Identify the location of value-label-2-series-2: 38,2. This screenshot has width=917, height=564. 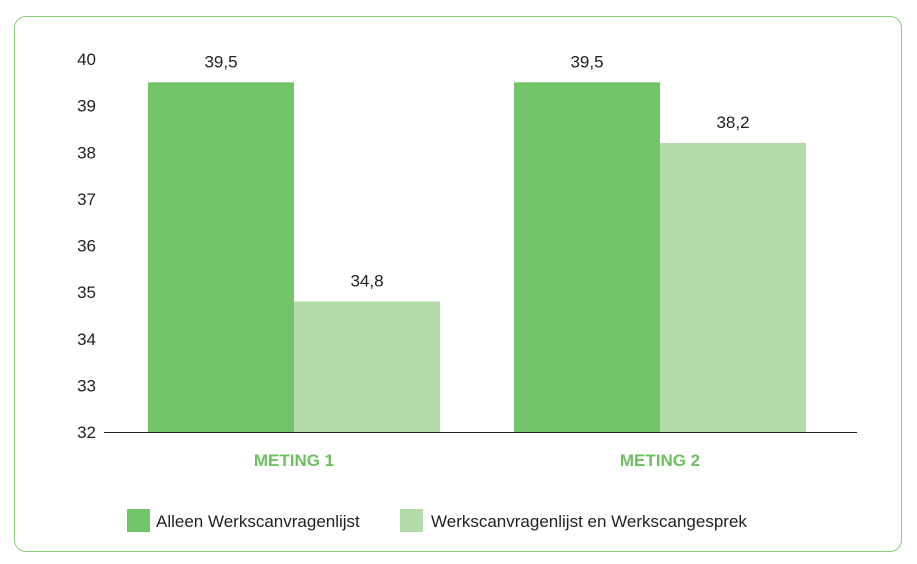
(732, 122).